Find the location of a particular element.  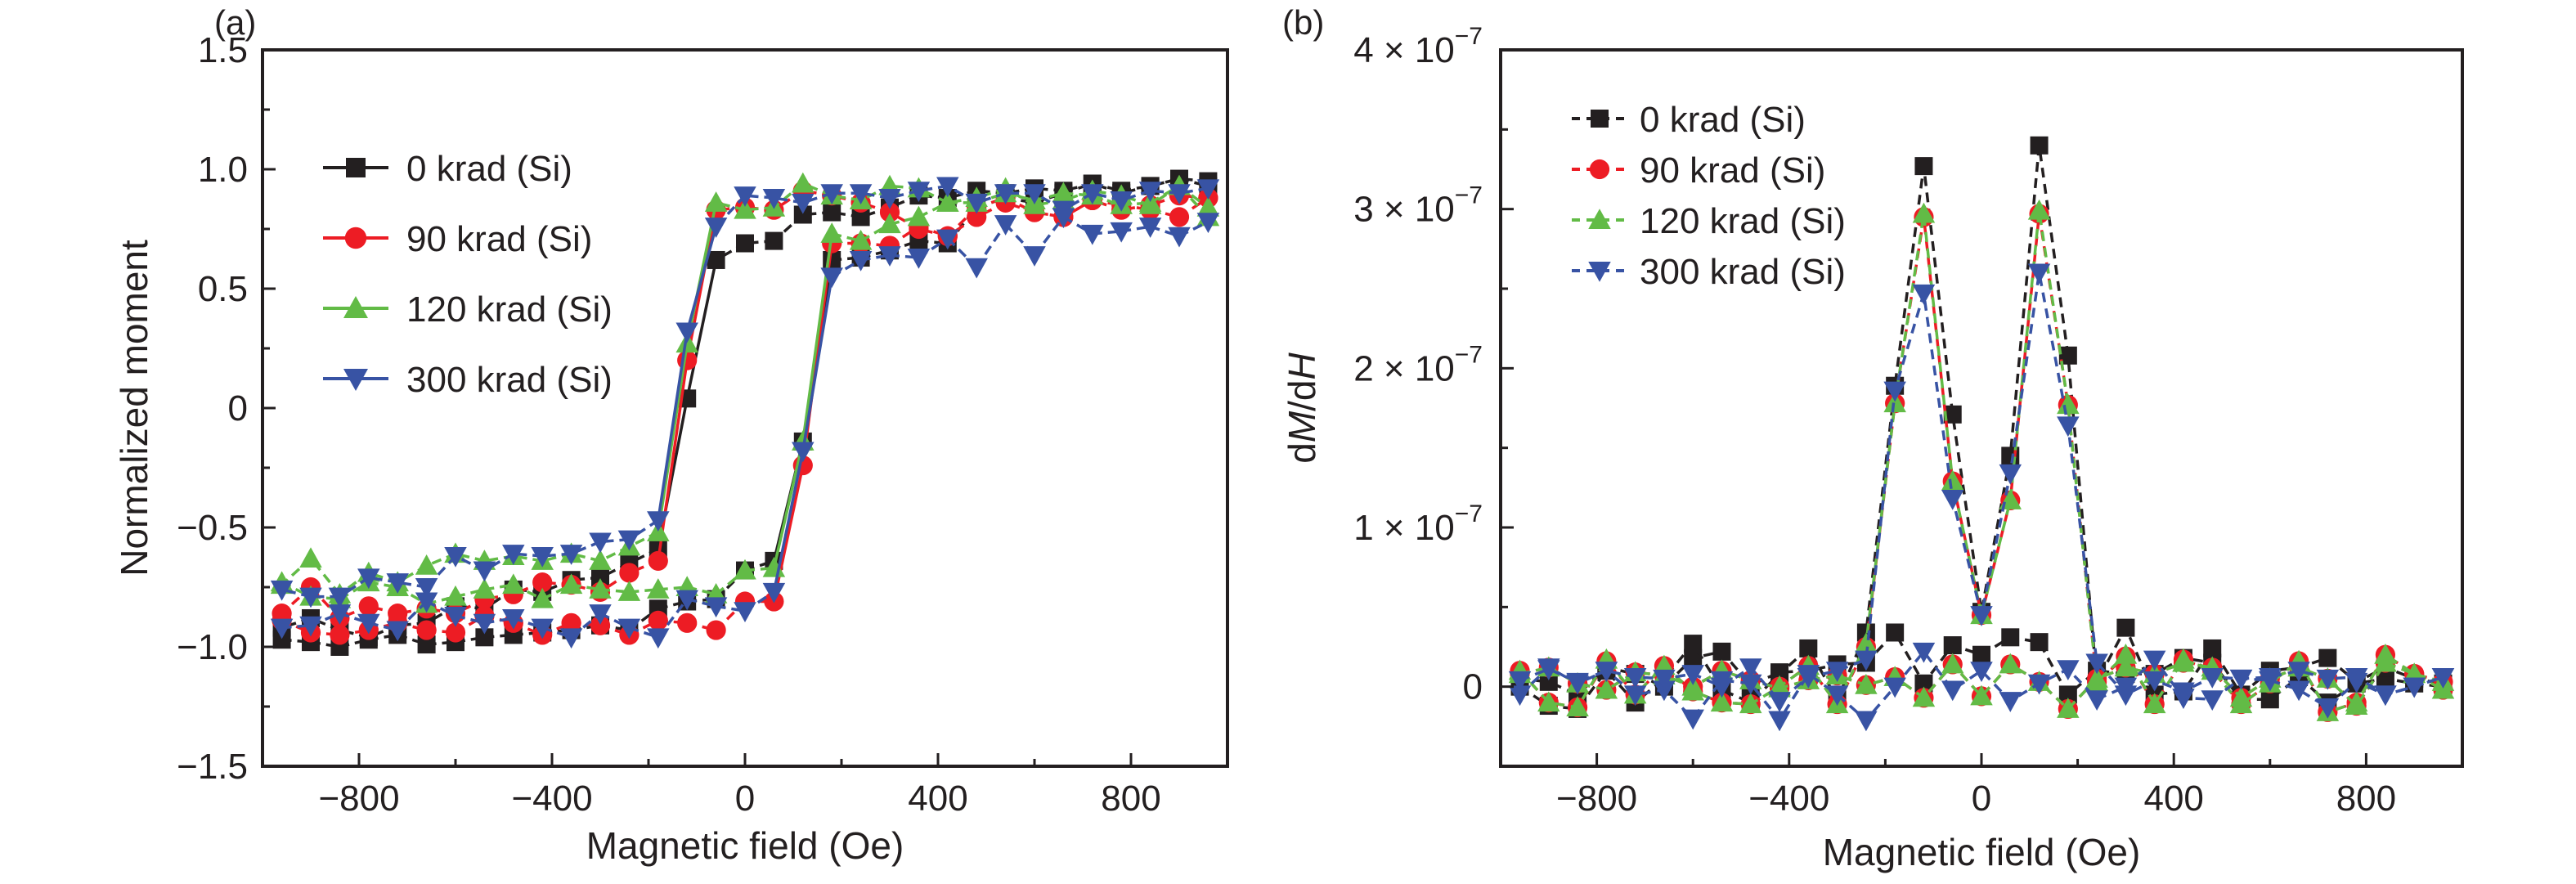

legend-item: 120 krad (Si) is located at coordinates (1709, 221).